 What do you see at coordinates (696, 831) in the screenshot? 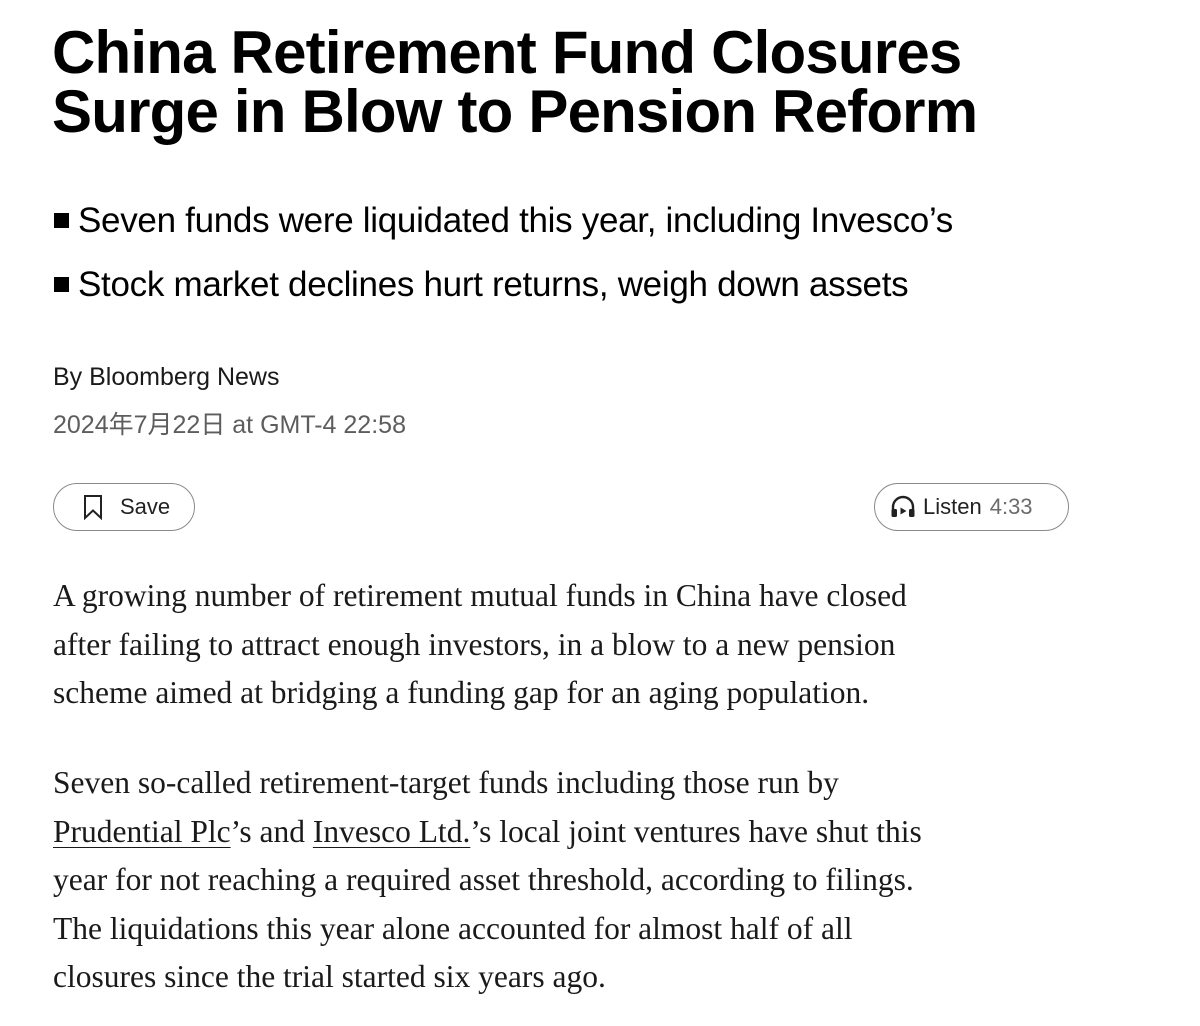
I see `paragraph-text: ’s local joint ventures have shut this` at bounding box center [696, 831].